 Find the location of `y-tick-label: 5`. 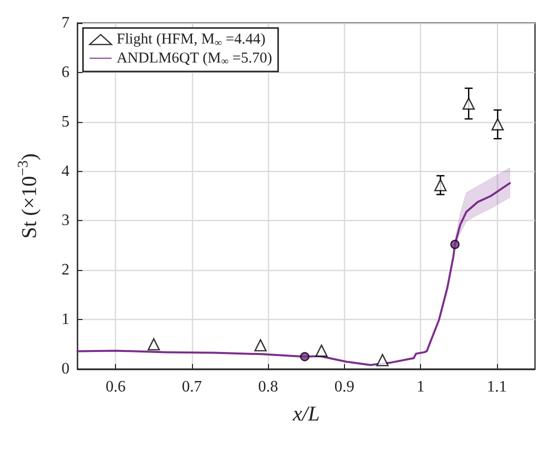

y-tick-label: 5 is located at coordinates (66, 121).